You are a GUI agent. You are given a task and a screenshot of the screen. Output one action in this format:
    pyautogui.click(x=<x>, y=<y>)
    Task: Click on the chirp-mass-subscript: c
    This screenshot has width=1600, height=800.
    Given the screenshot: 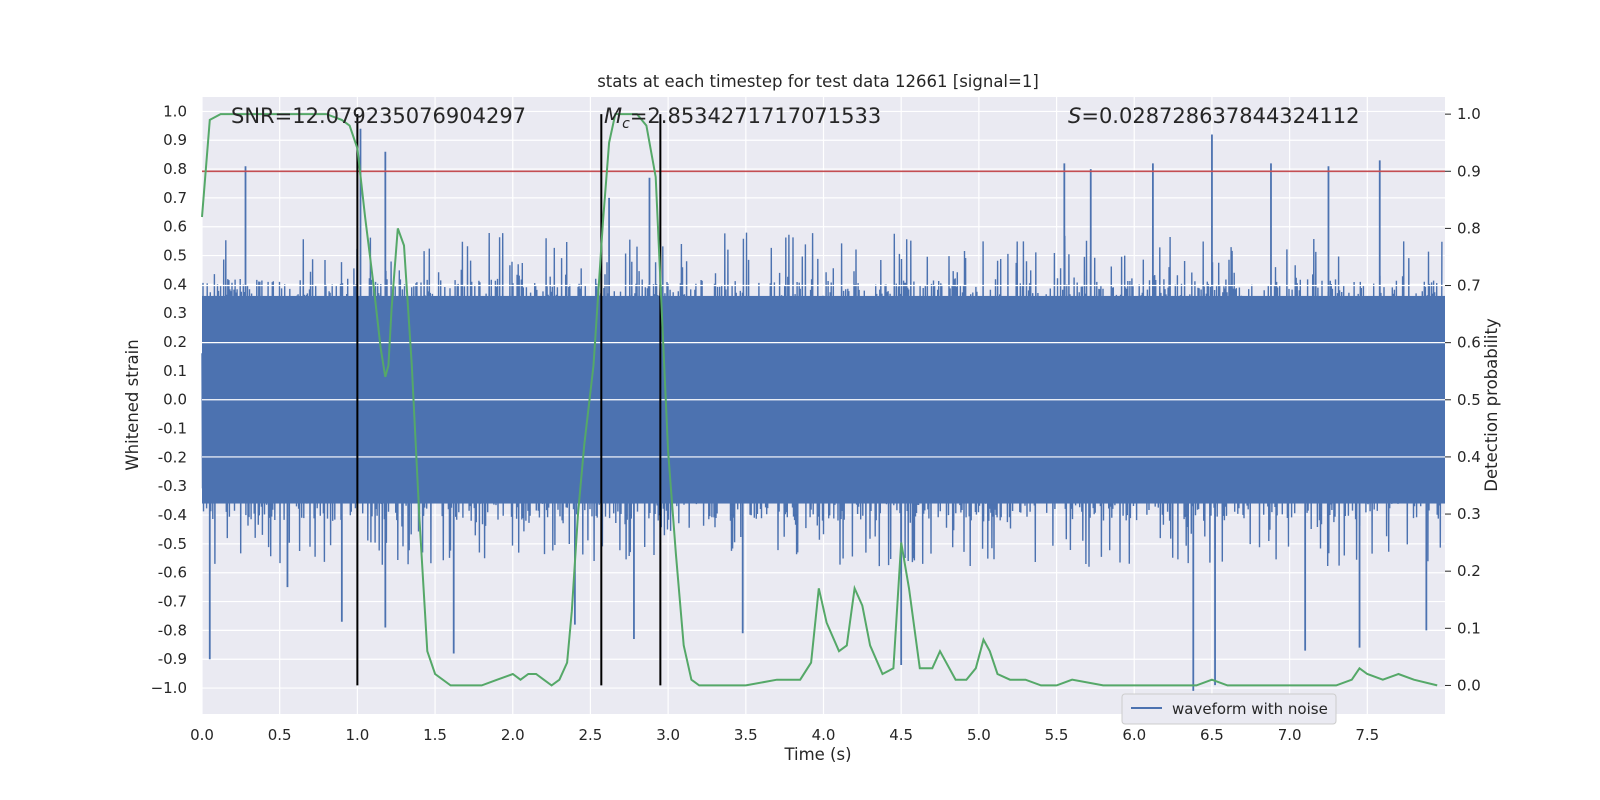 What is the action you would take?
    pyautogui.click(x=626, y=124)
    